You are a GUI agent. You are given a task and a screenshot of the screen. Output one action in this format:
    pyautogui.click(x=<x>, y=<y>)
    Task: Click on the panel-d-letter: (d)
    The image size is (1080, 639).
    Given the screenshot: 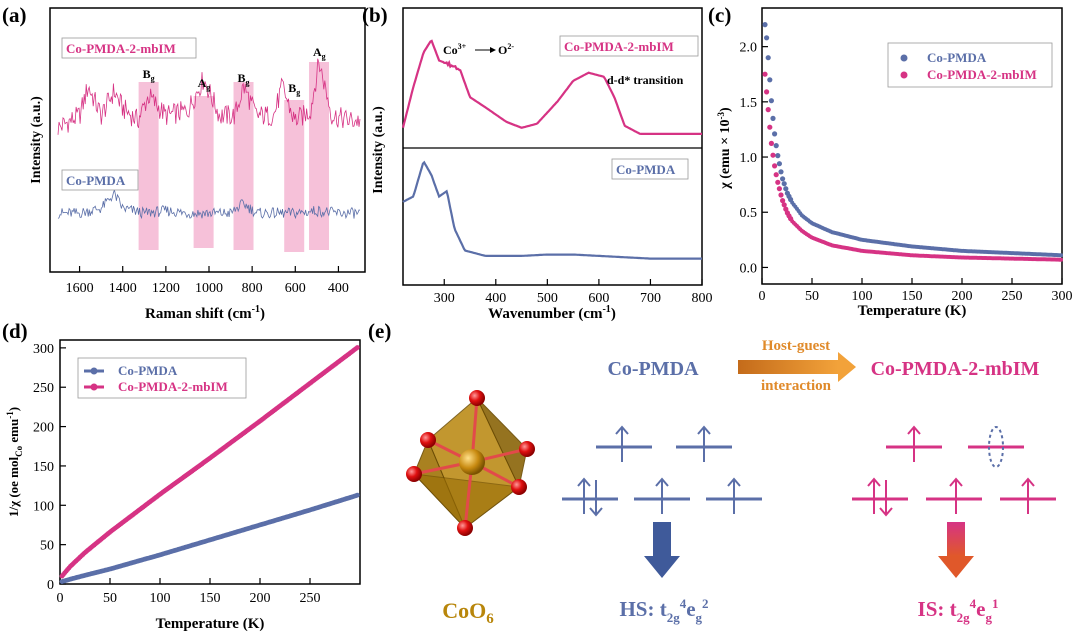 What is the action you would take?
    pyautogui.click(x=15, y=331)
    